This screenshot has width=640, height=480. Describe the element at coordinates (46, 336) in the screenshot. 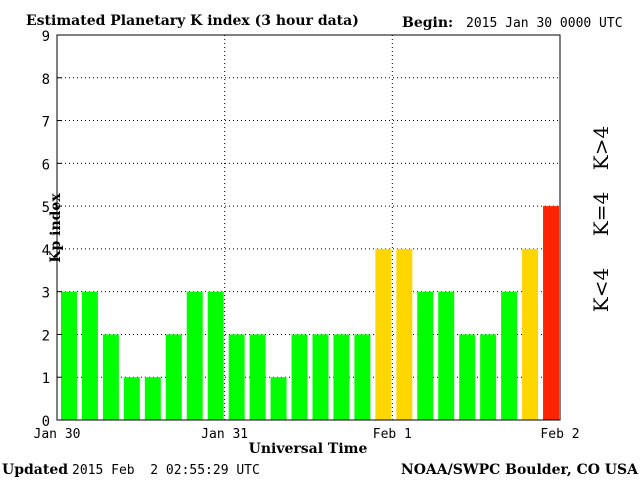

I see `y-tick-label: 2` at that location.